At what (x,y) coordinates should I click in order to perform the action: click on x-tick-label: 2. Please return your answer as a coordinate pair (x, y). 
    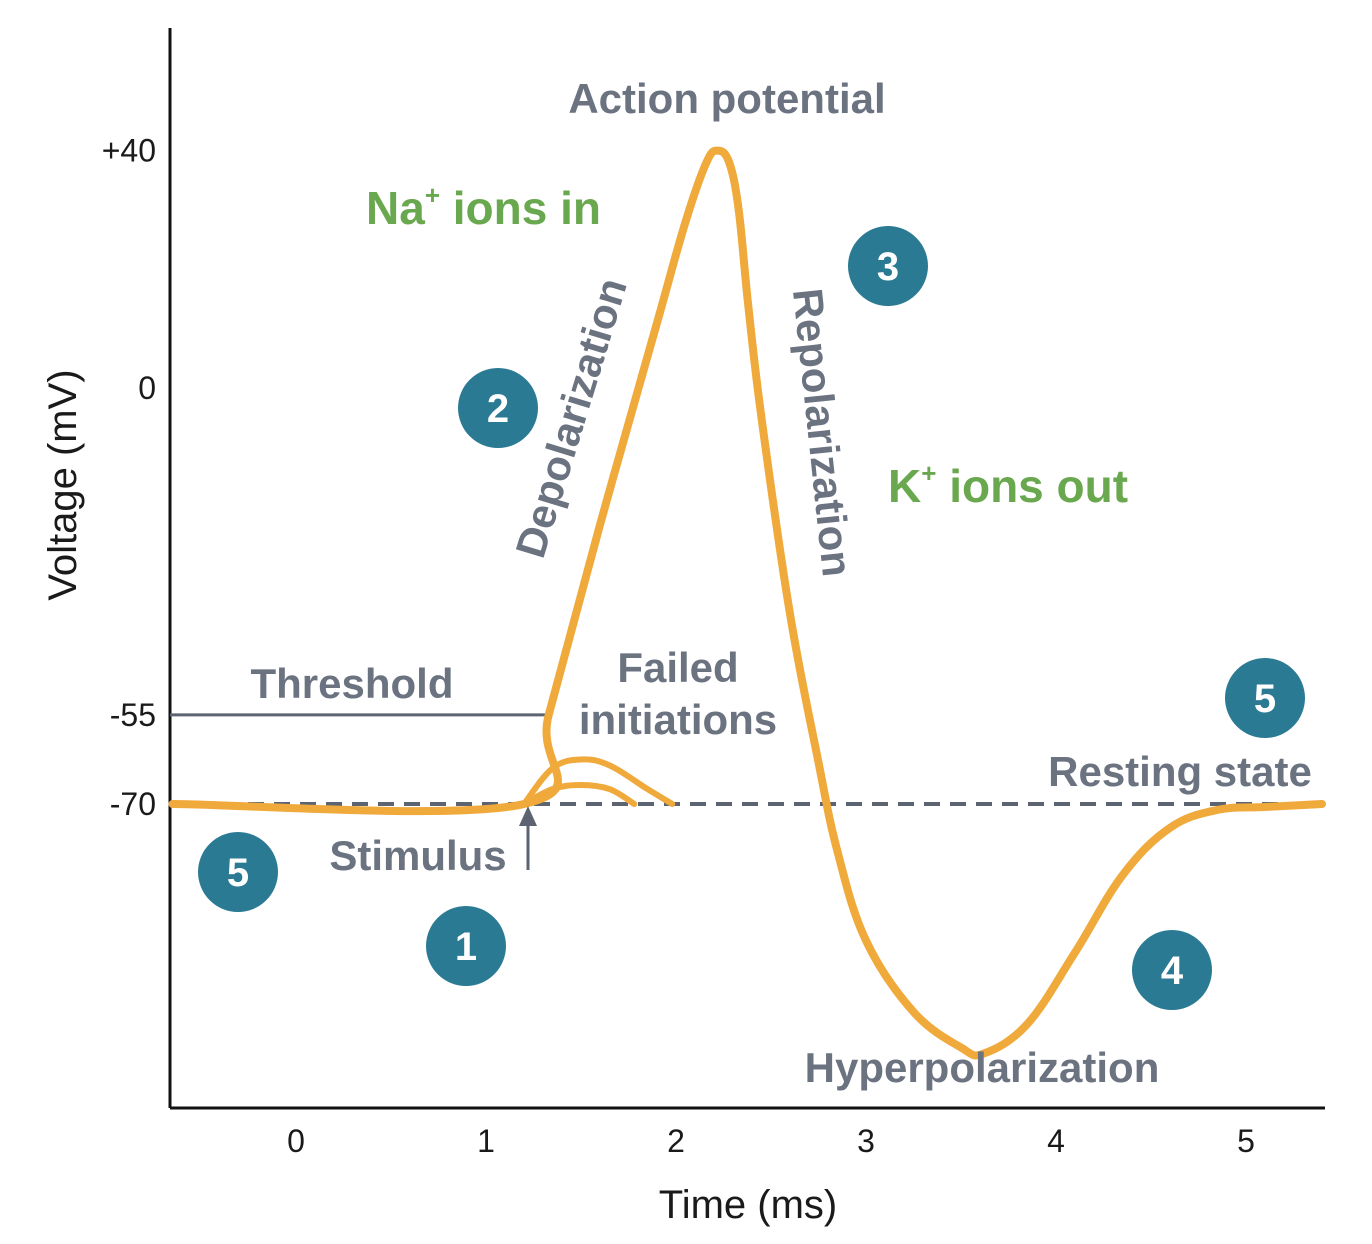
    Looking at the image, I should click on (676, 1141).